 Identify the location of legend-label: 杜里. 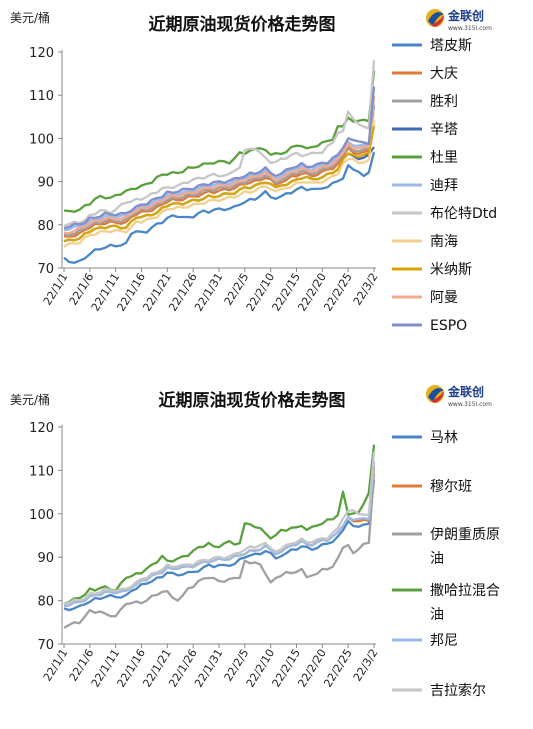
(444, 158).